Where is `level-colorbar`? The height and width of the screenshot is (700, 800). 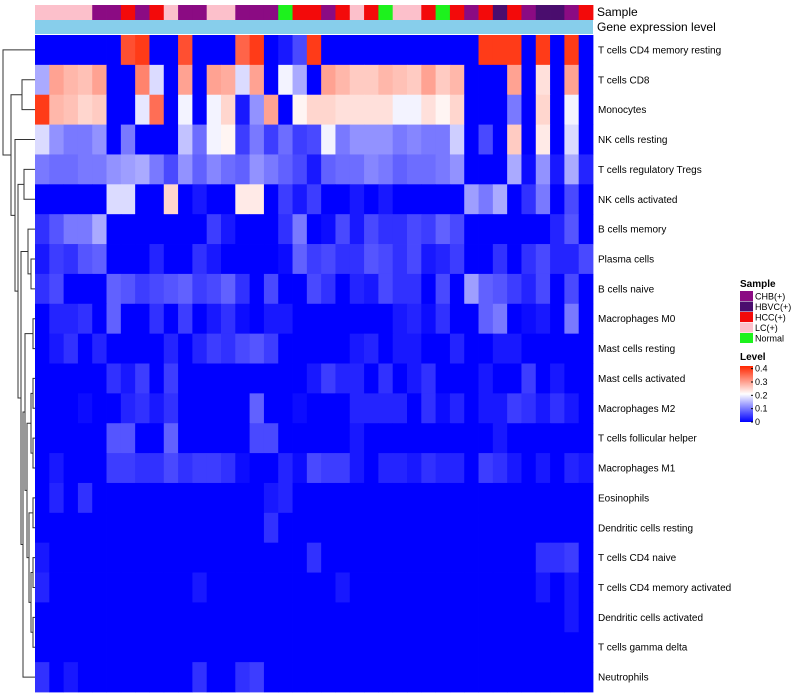 level-colorbar is located at coordinates (746, 394).